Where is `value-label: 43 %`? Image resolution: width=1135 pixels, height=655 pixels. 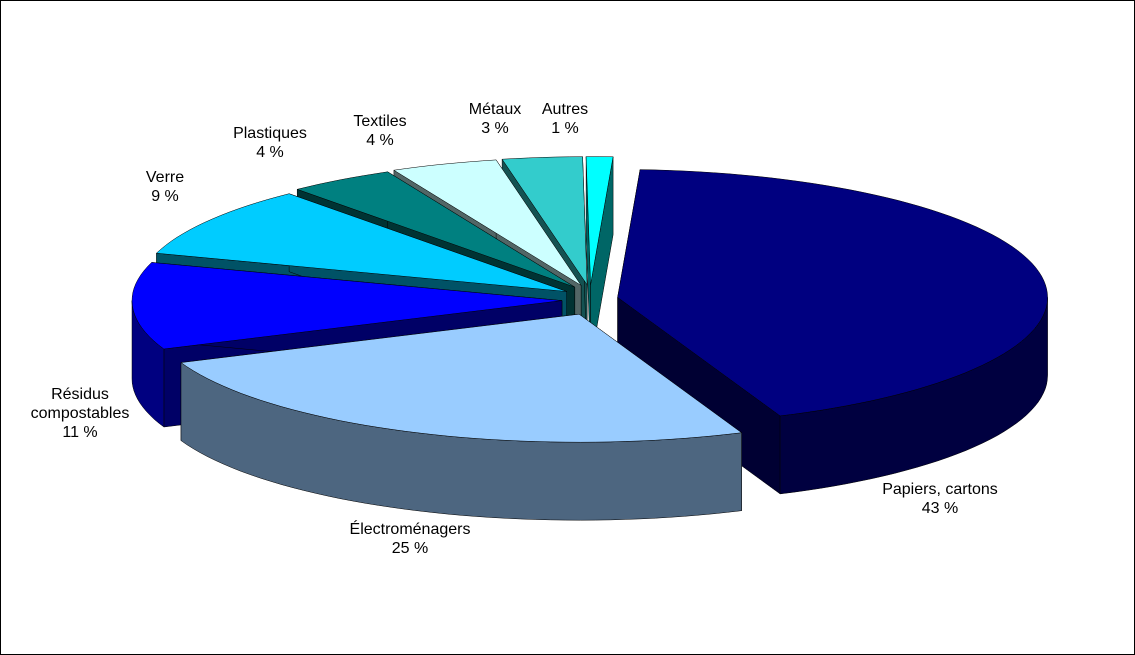 value-label: 43 % is located at coordinates (940, 508).